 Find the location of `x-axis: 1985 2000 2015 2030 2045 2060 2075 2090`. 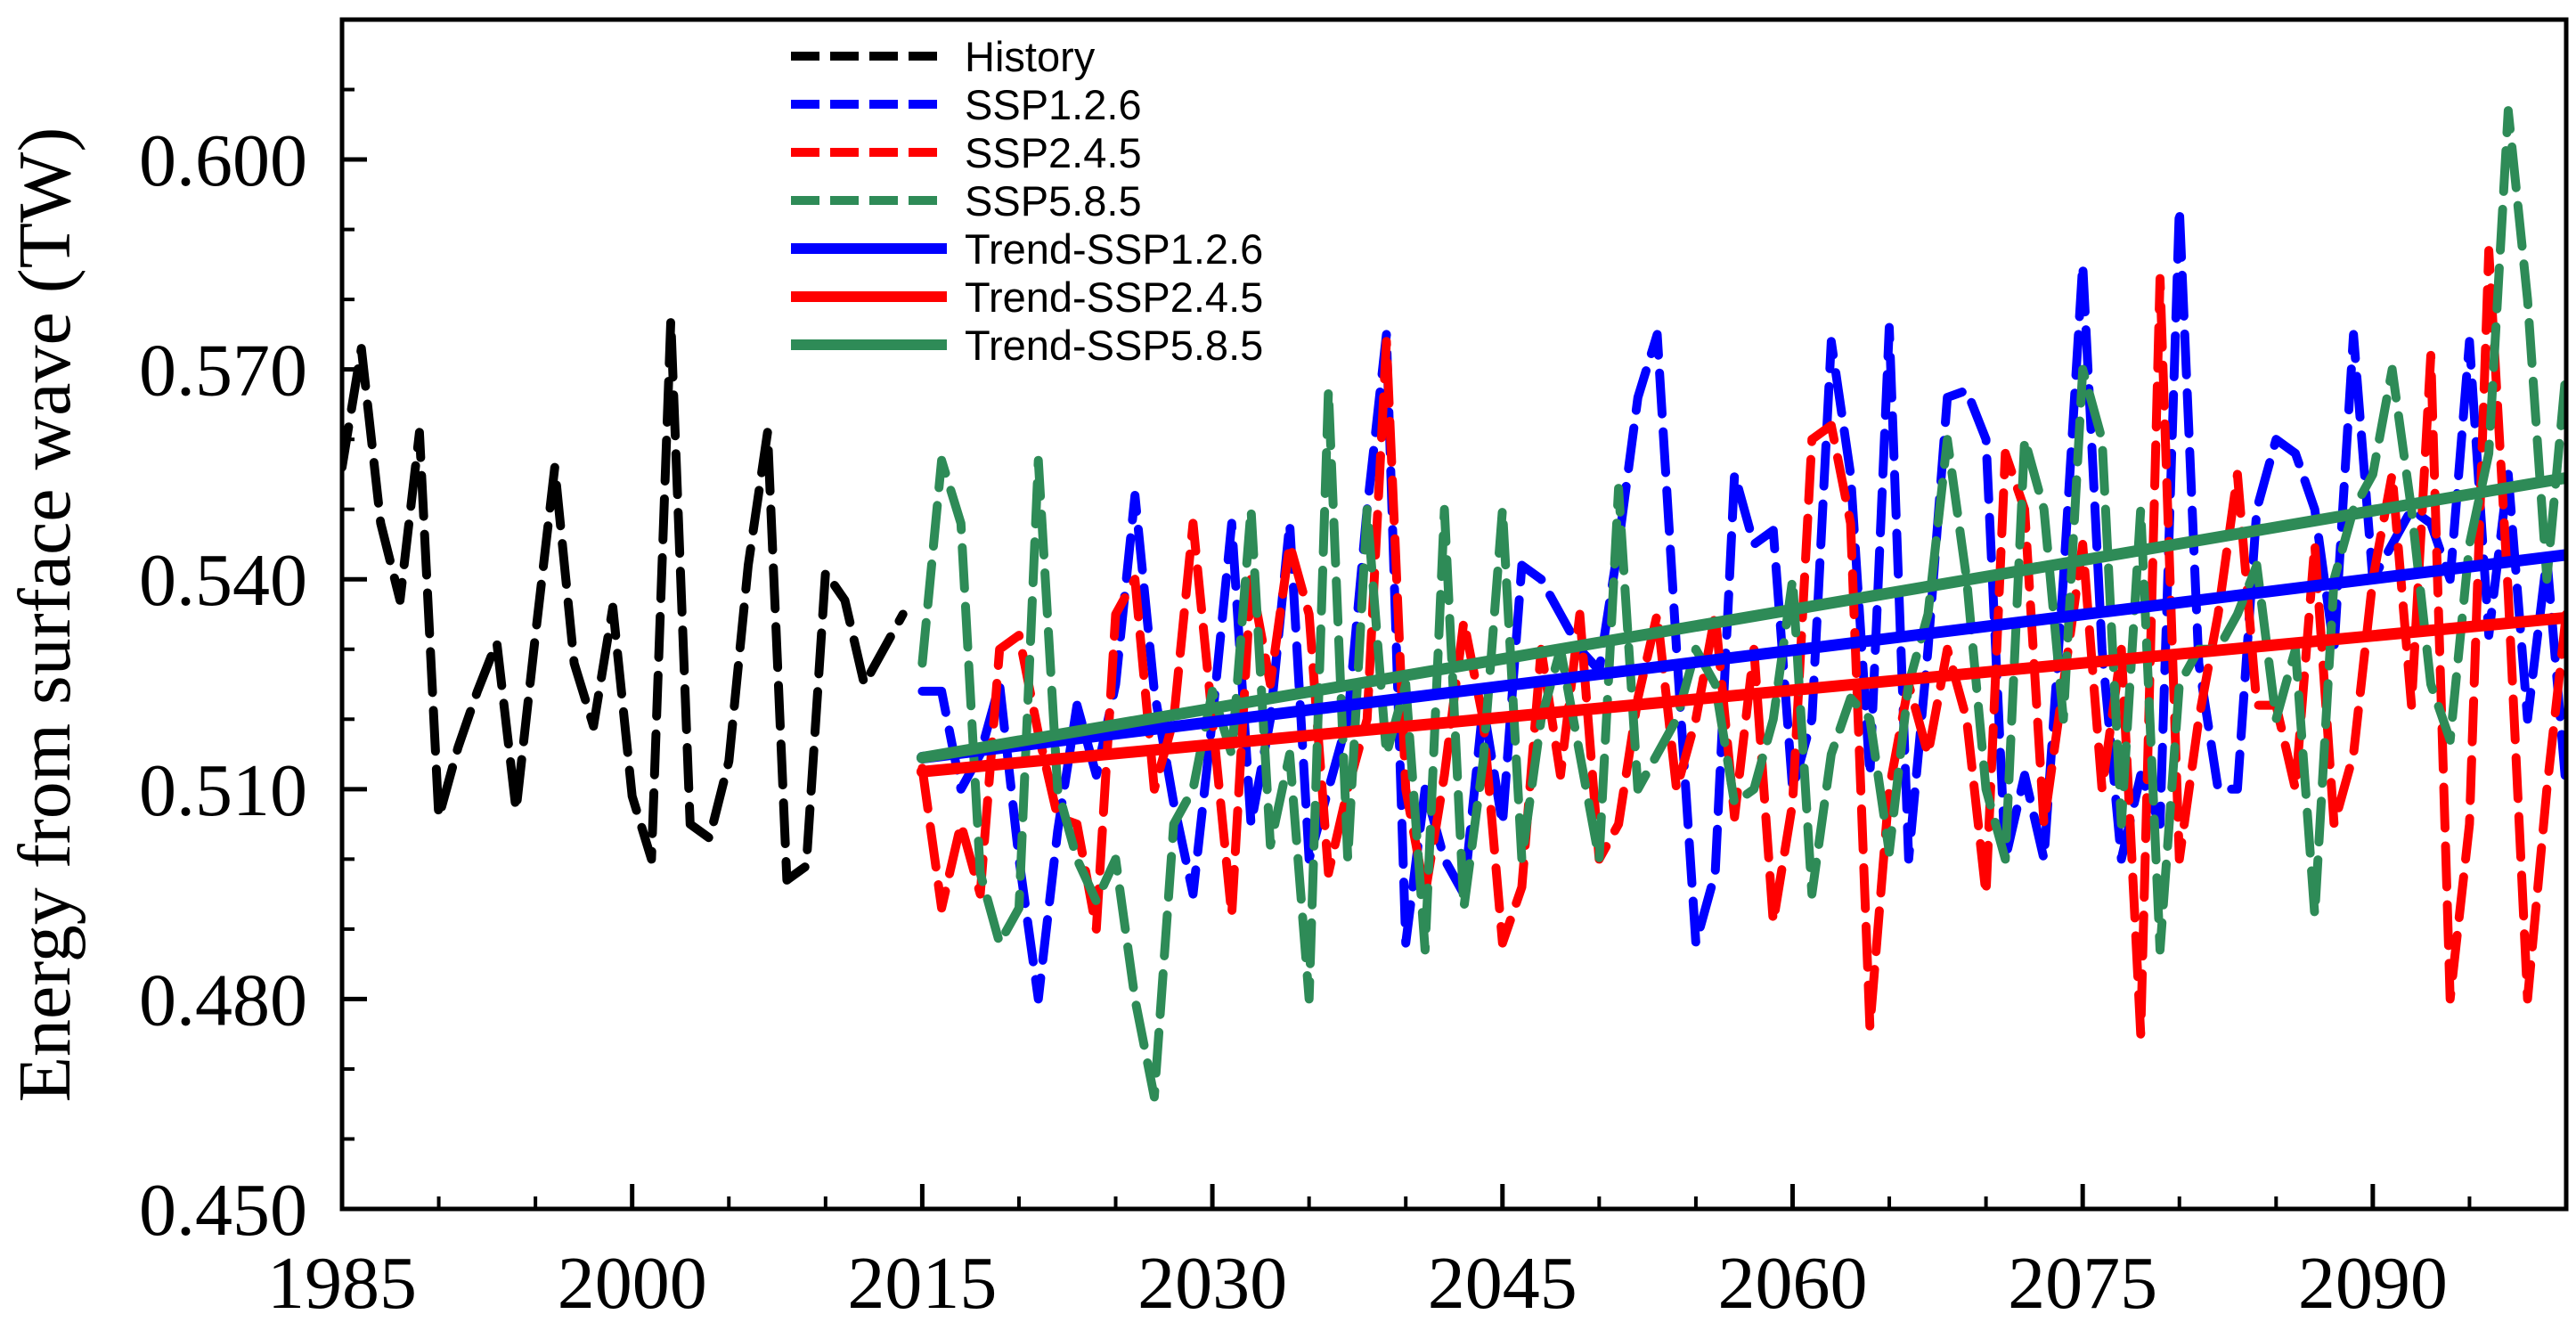

x-axis: 1985 2000 2015 2030 2045 2060 2075 2090 is located at coordinates (1370, 1255).